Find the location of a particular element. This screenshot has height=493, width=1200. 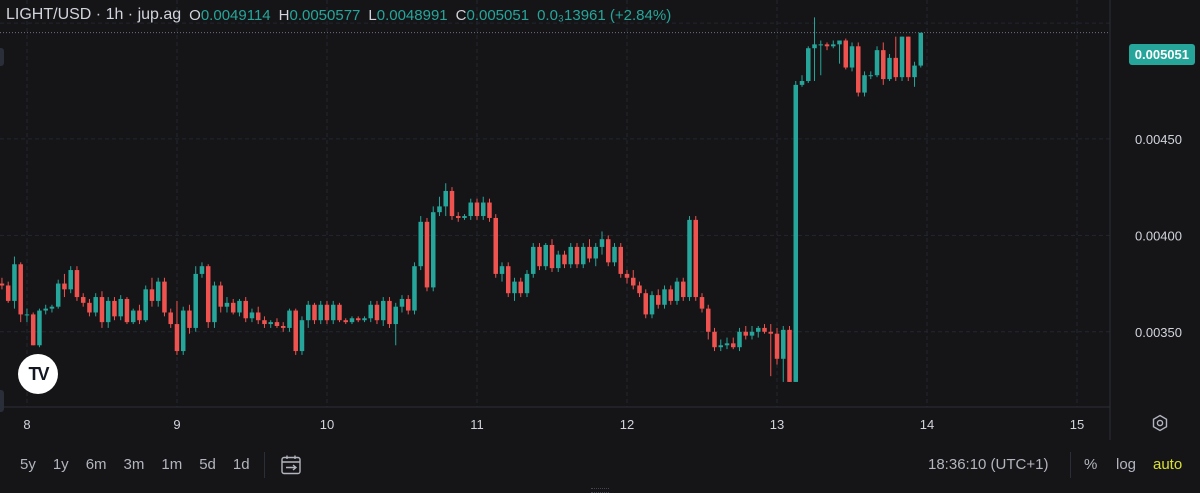

pane-resize-handle is located at coordinates (600, 490).